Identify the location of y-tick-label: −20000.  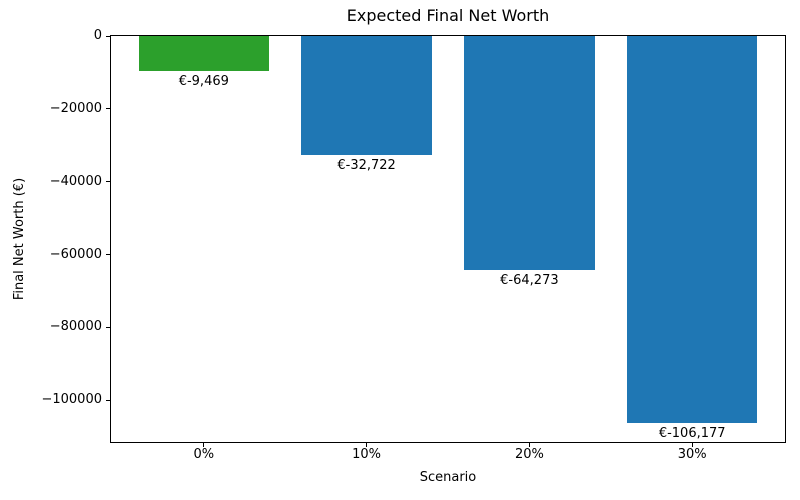
(75, 108).